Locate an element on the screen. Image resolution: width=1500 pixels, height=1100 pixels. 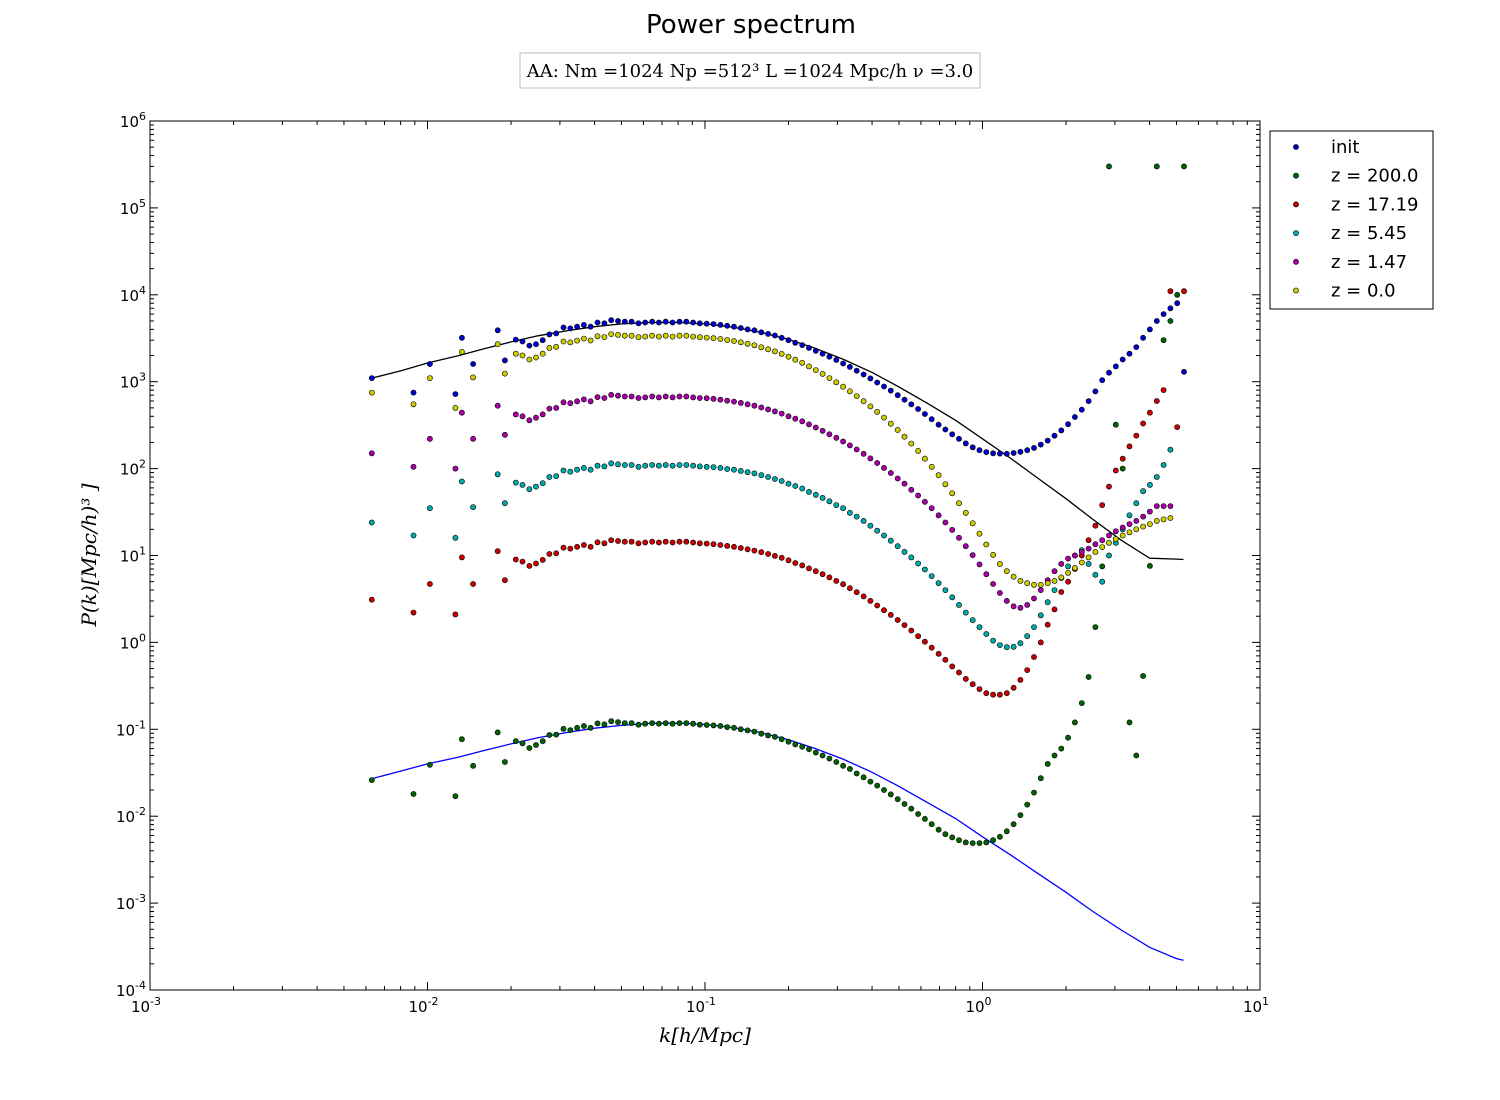
y-tick-exp: 6 is located at coordinates (142, 116).